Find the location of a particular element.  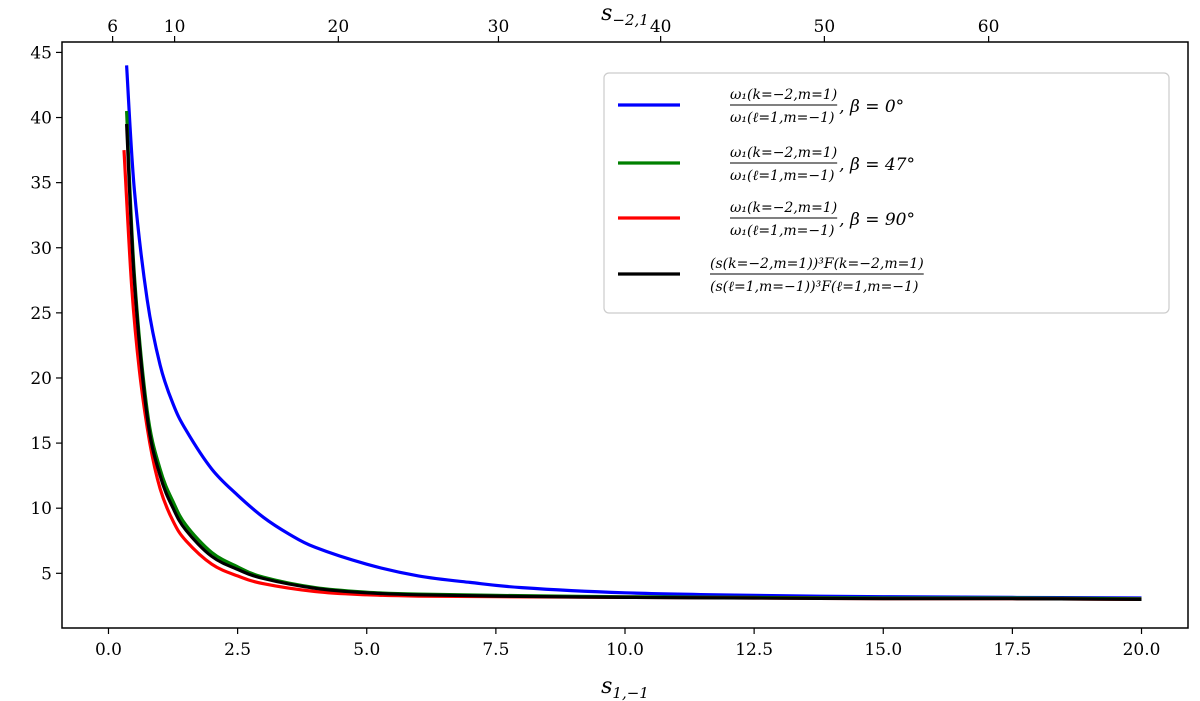

svg-text: s1,−1 is located at coordinates (625, 687).